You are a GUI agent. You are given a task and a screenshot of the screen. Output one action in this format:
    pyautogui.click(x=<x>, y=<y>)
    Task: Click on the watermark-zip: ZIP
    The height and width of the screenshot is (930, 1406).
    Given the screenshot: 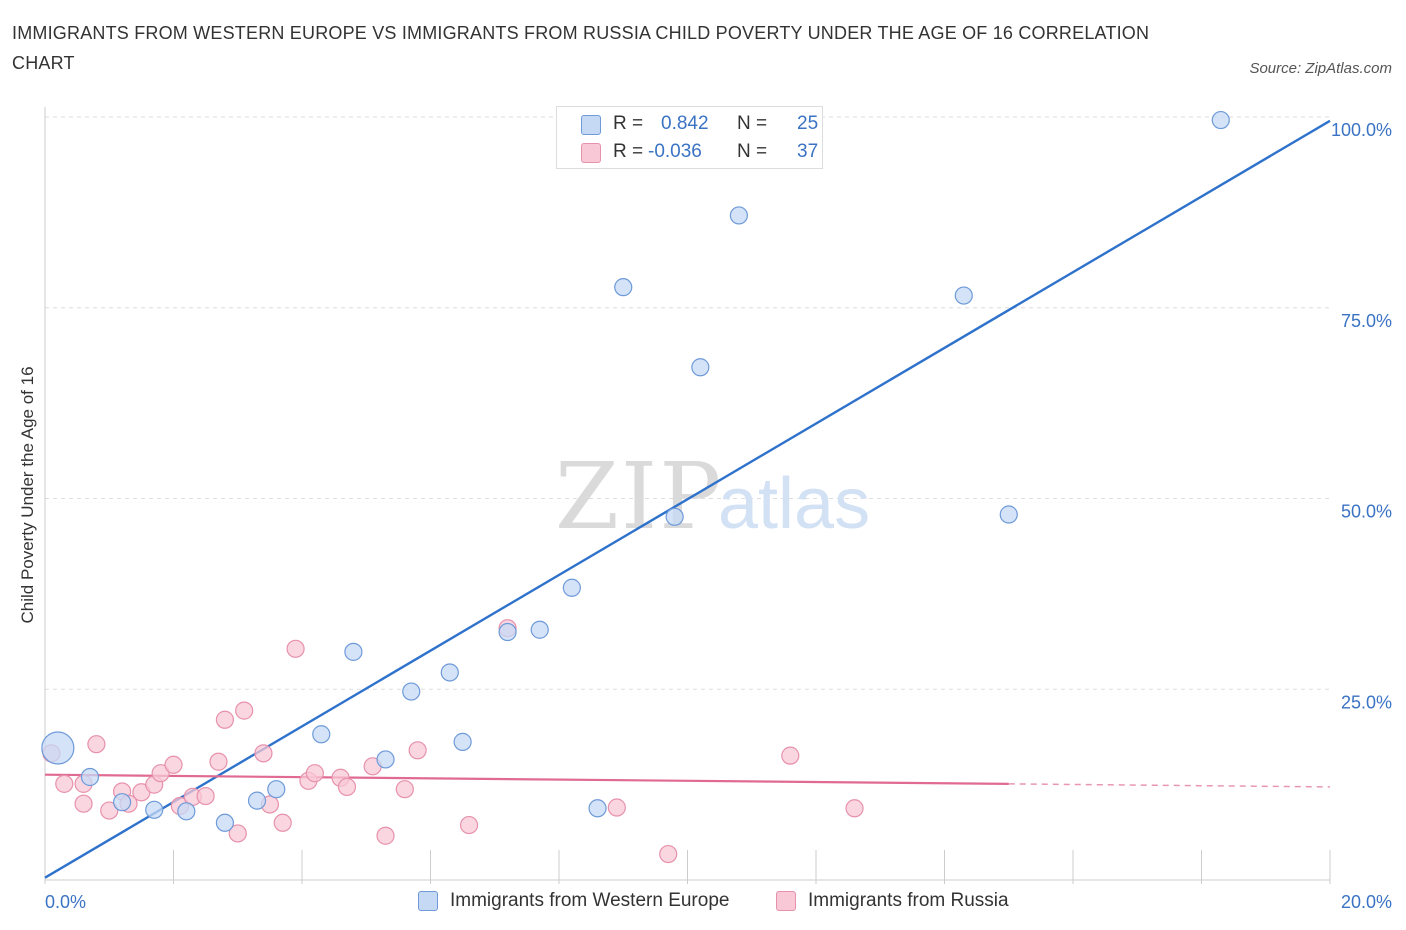 What is the action you would take?
    pyautogui.click(x=639, y=496)
    